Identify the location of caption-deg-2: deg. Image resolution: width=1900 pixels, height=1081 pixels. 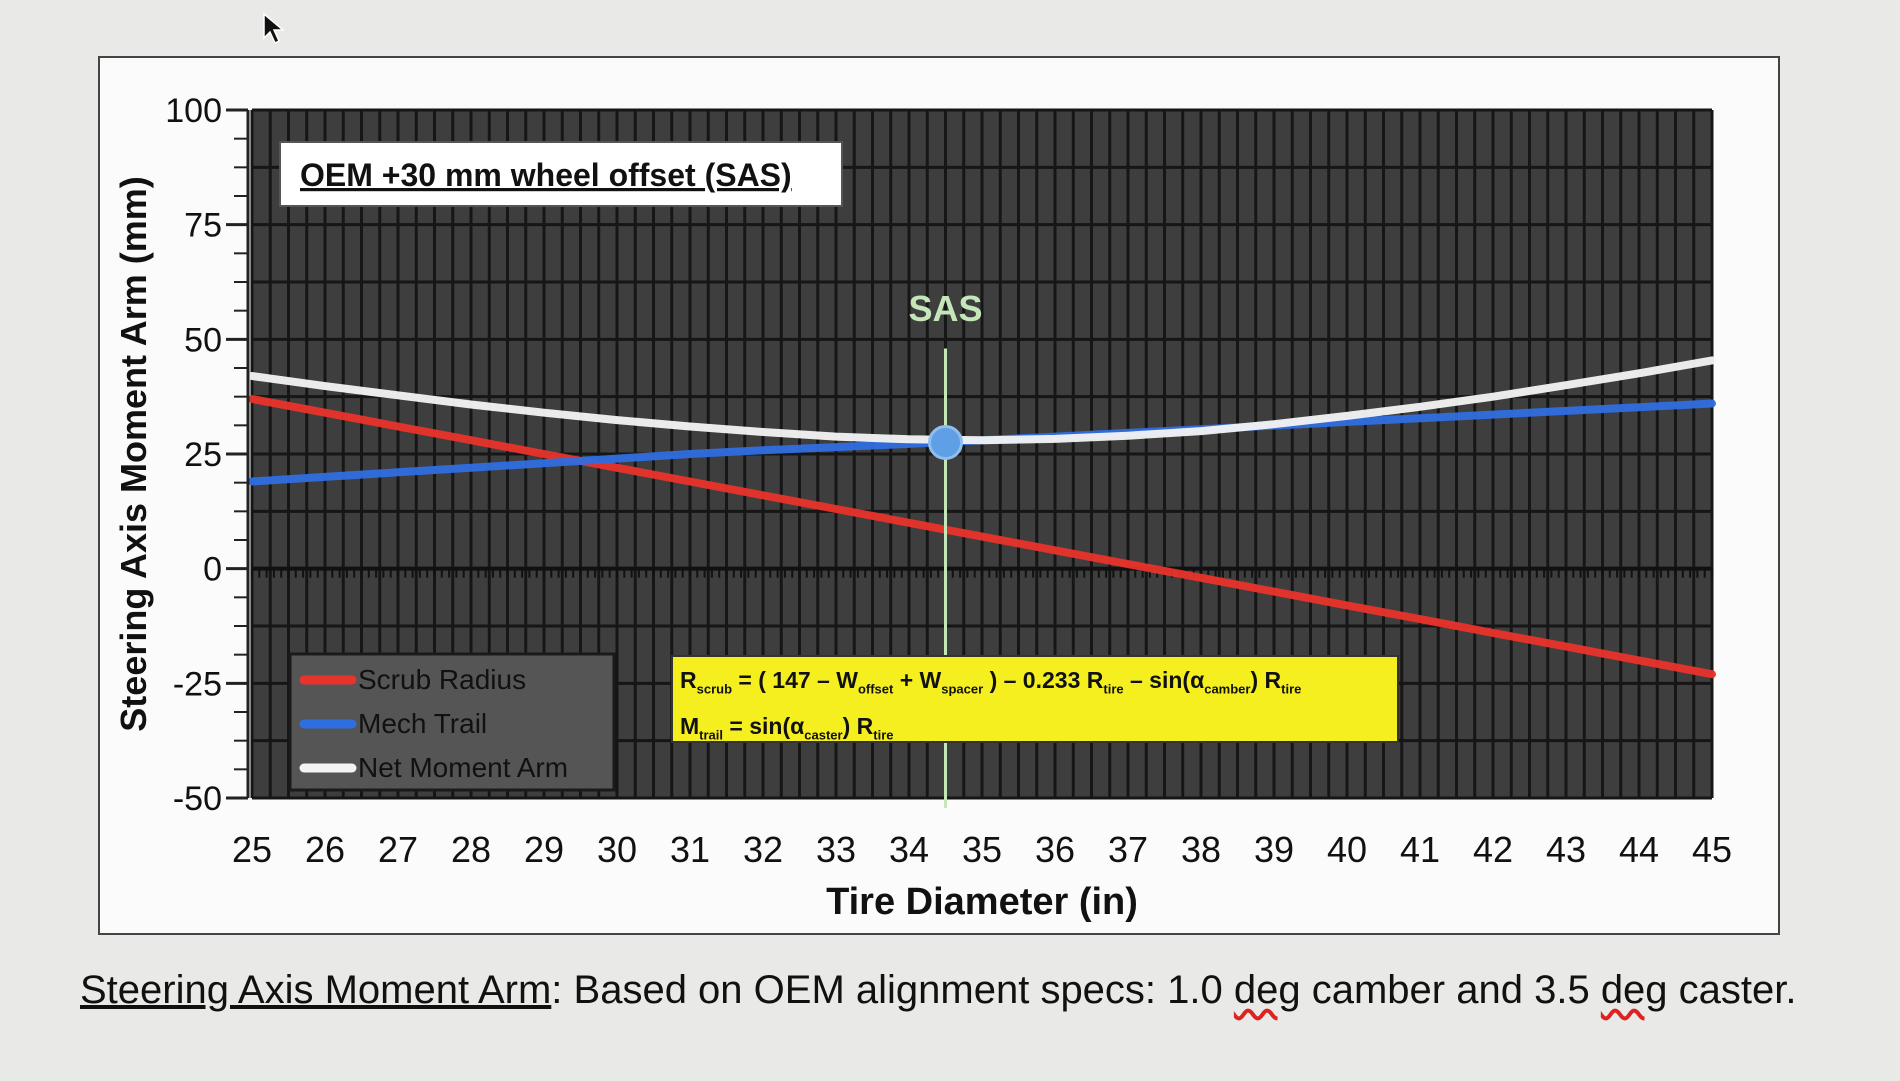
(1634, 990).